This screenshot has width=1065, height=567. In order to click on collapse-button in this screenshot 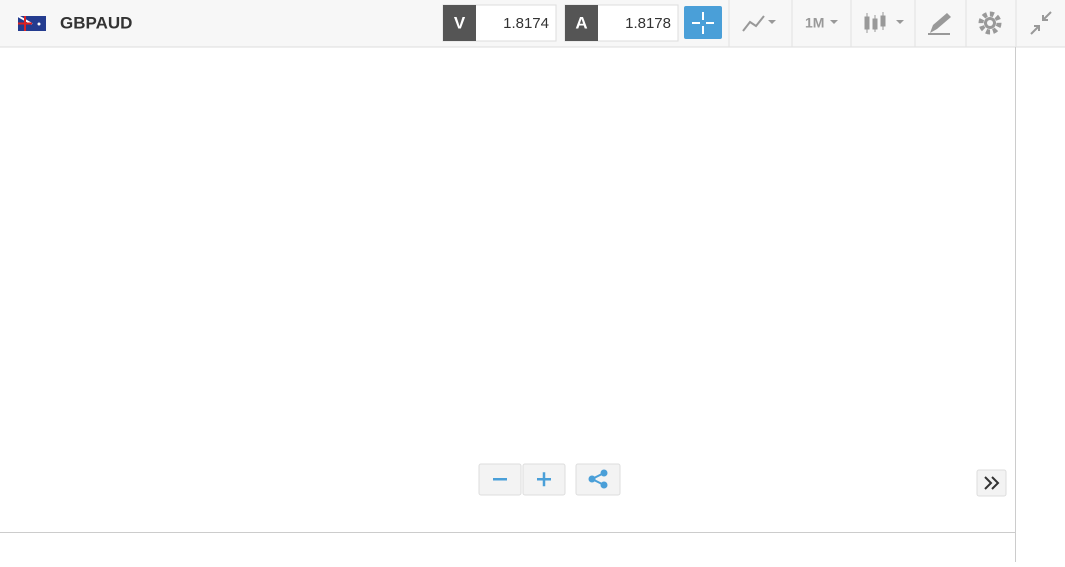, I will do `click(1041, 23)`.